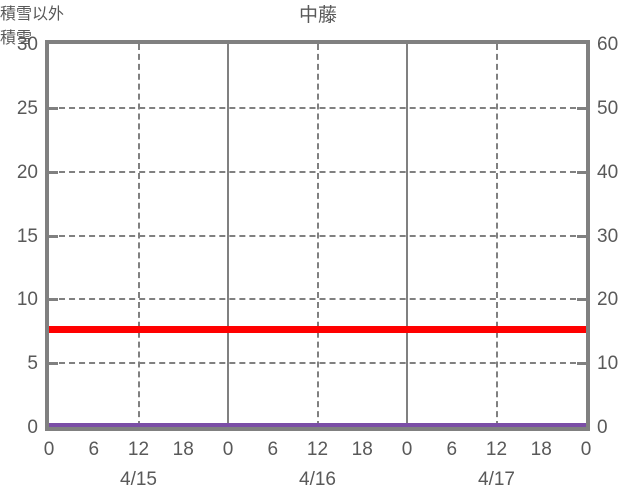  Describe the element at coordinates (32, 427) in the screenshot. I see `y-tick-label-left: 0` at that location.